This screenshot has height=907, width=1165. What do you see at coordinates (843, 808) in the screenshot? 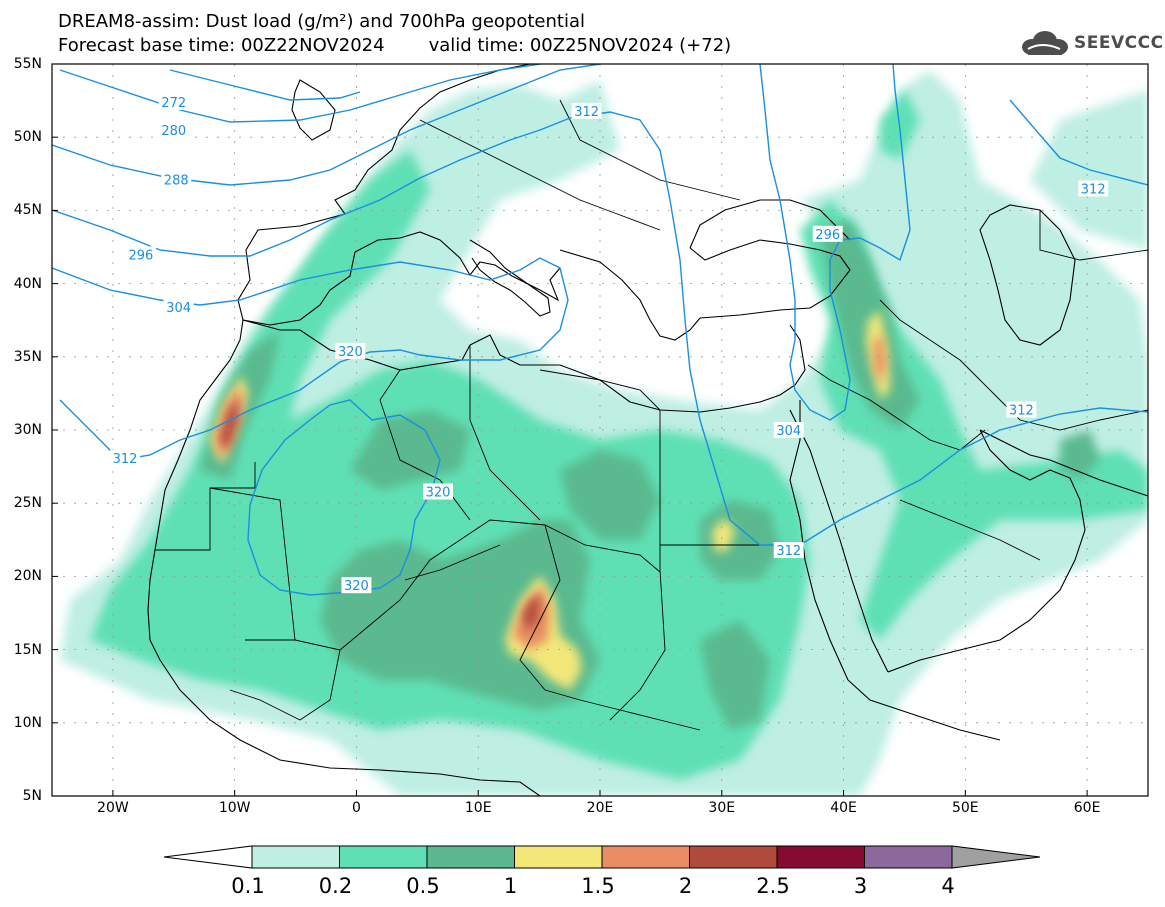
I see `x-tick-label: 40E` at bounding box center [843, 808].